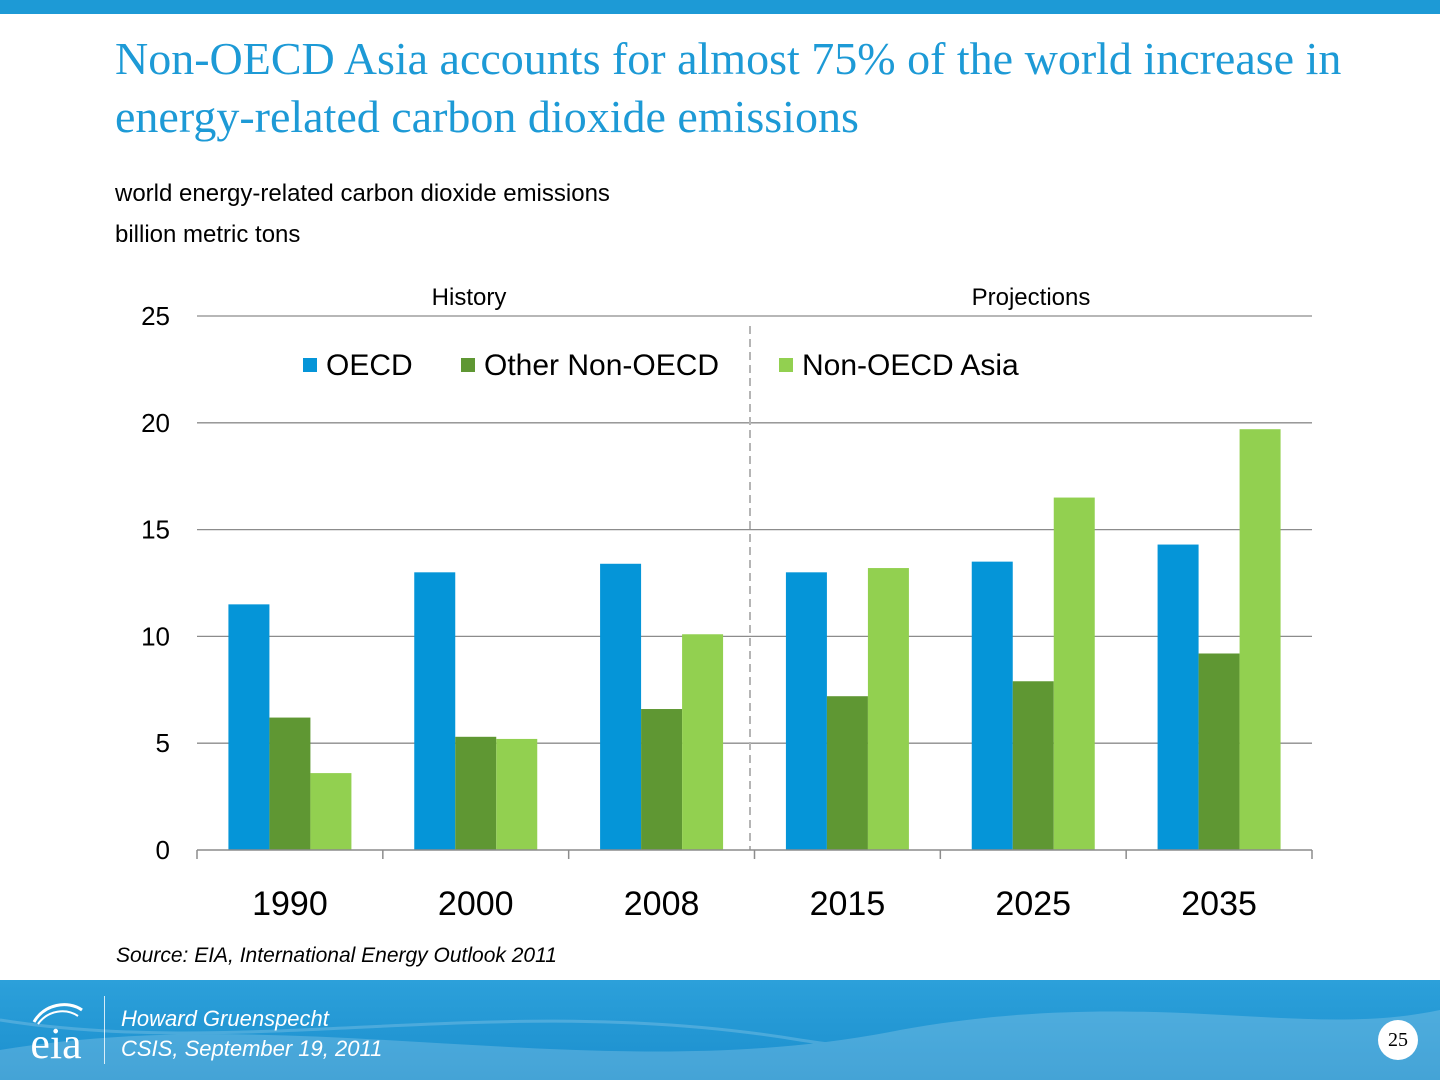  I want to click on legend-label: Other Non-OECD, so click(601, 365).